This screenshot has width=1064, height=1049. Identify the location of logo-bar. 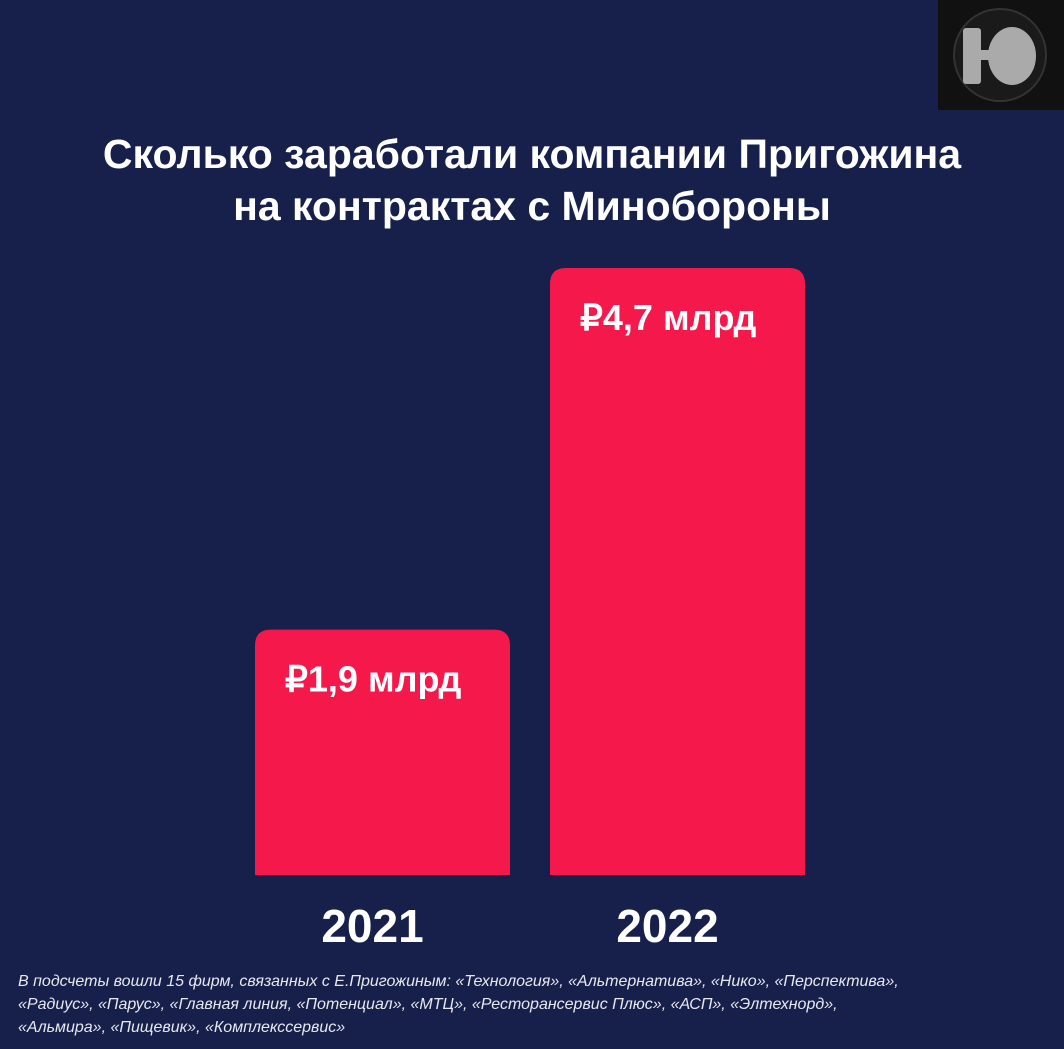
(972, 56).